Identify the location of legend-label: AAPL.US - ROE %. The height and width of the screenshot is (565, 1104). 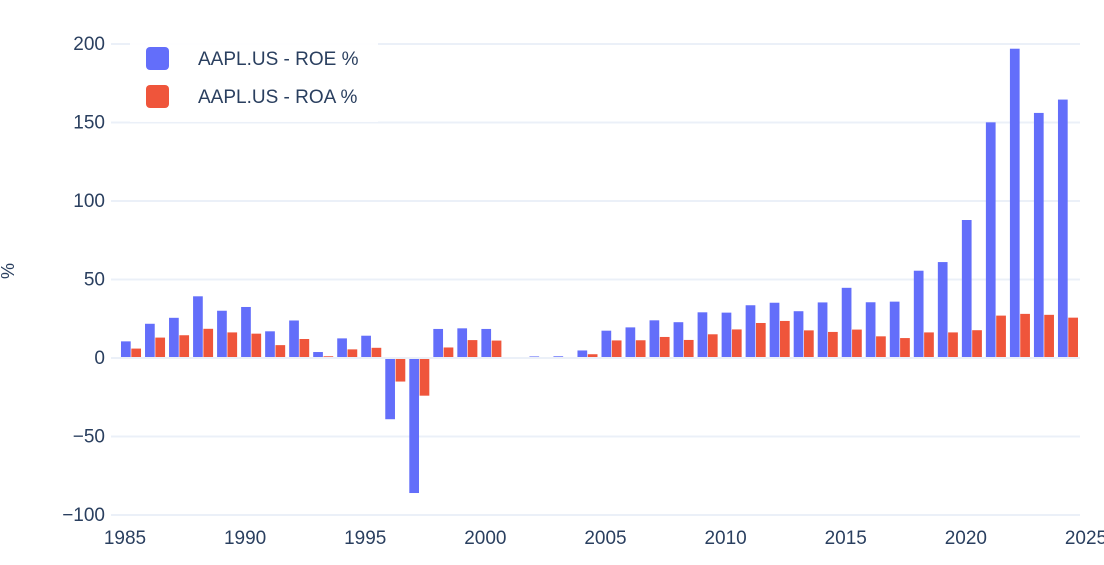
(278, 59).